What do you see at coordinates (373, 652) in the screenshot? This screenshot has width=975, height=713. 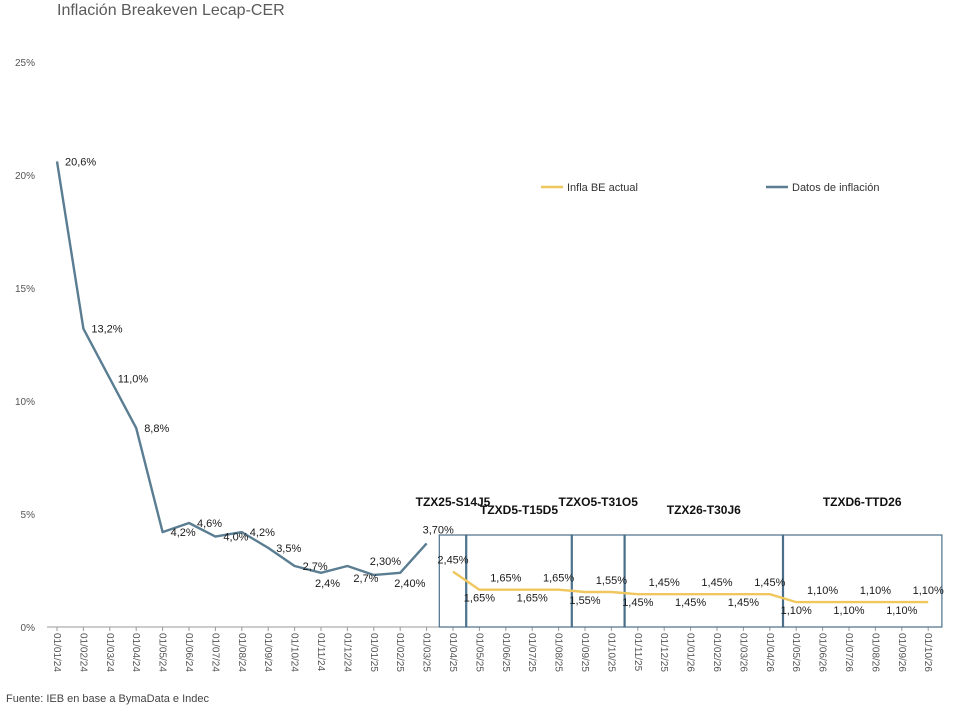 I see `x-tick-label: 01/01/25` at bounding box center [373, 652].